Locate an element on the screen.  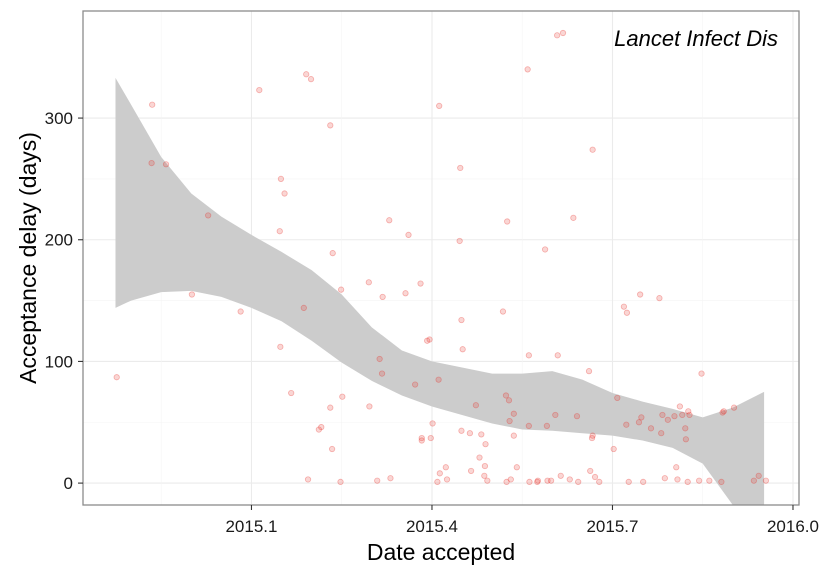
y-tick-label: 200 is located at coordinates (59, 240).